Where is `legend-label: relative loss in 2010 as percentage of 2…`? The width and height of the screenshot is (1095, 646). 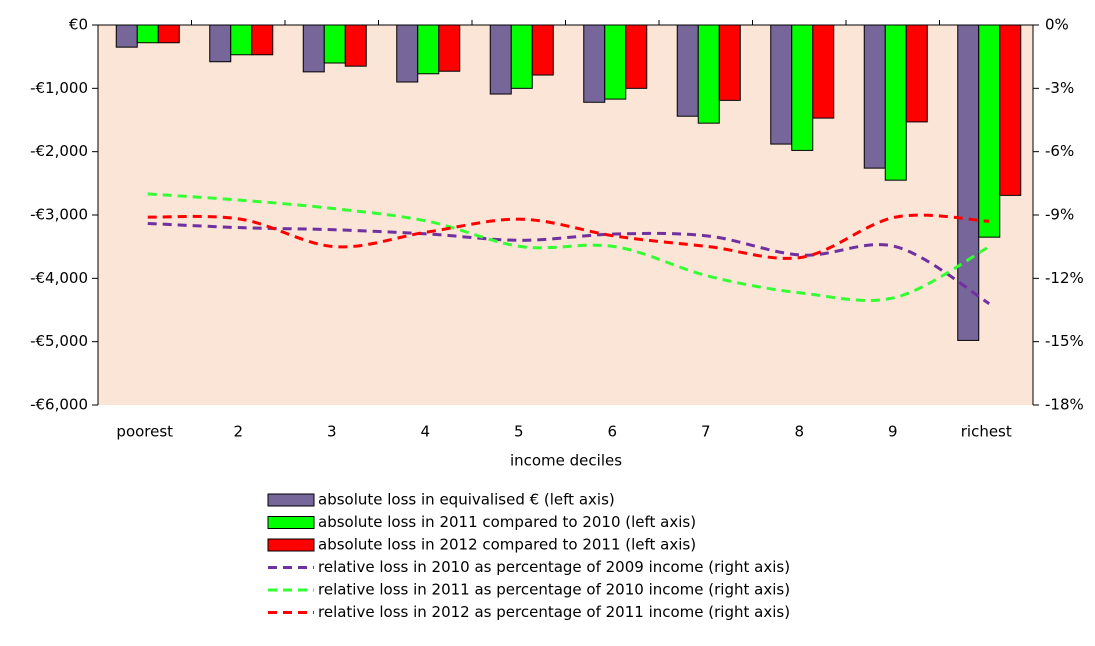 legend-label: relative loss in 2010 as percentage of 2… is located at coordinates (554, 567).